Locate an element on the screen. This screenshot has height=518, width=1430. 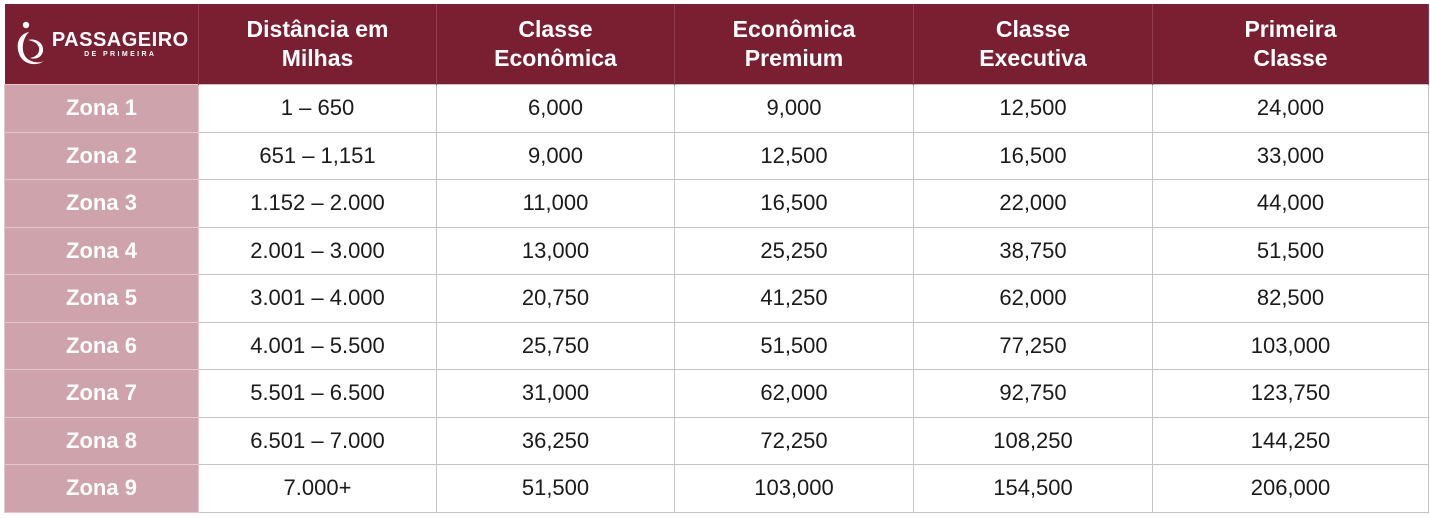
zone-label: Zona 6 is located at coordinates (101, 345).